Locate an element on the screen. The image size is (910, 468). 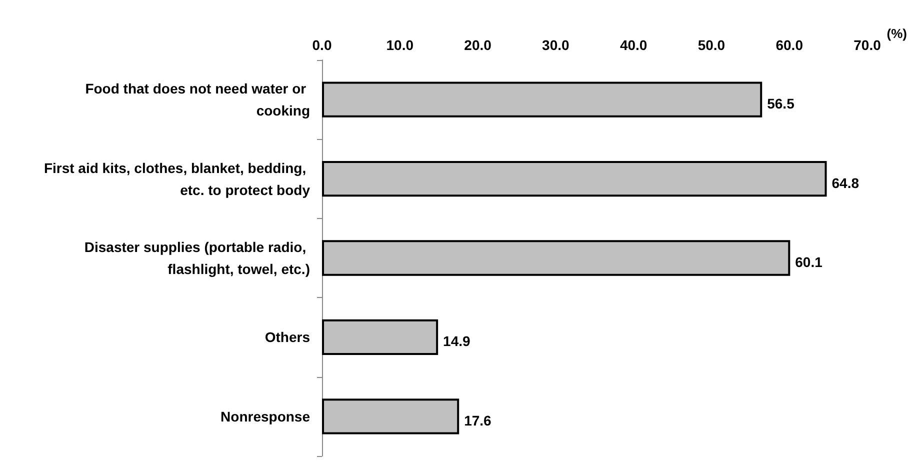
data-label: 60.1 is located at coordinates (809, 262).